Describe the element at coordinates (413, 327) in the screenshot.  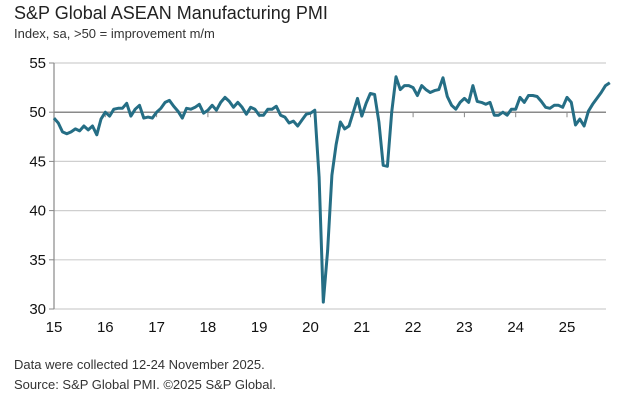
I see `x-tick-label: 22` at that location.